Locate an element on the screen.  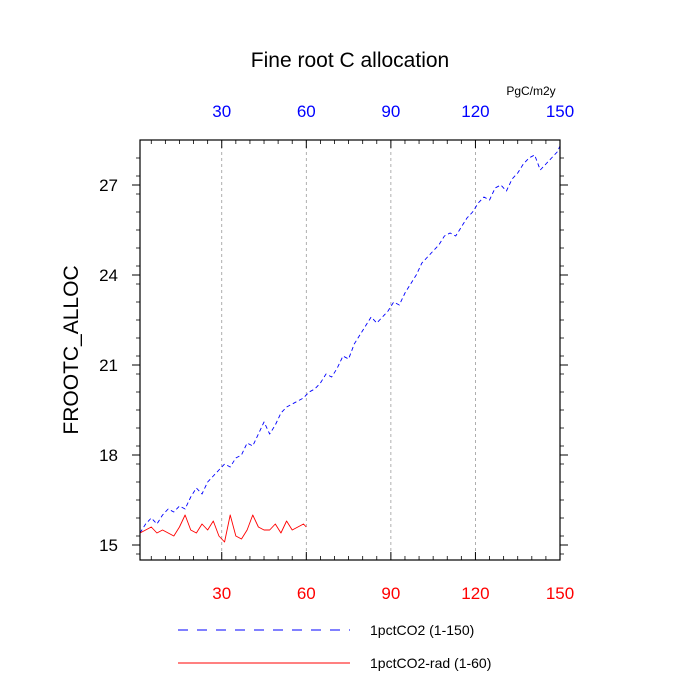
x-tick-label-top: 30 is located at coordinates (221, 111).